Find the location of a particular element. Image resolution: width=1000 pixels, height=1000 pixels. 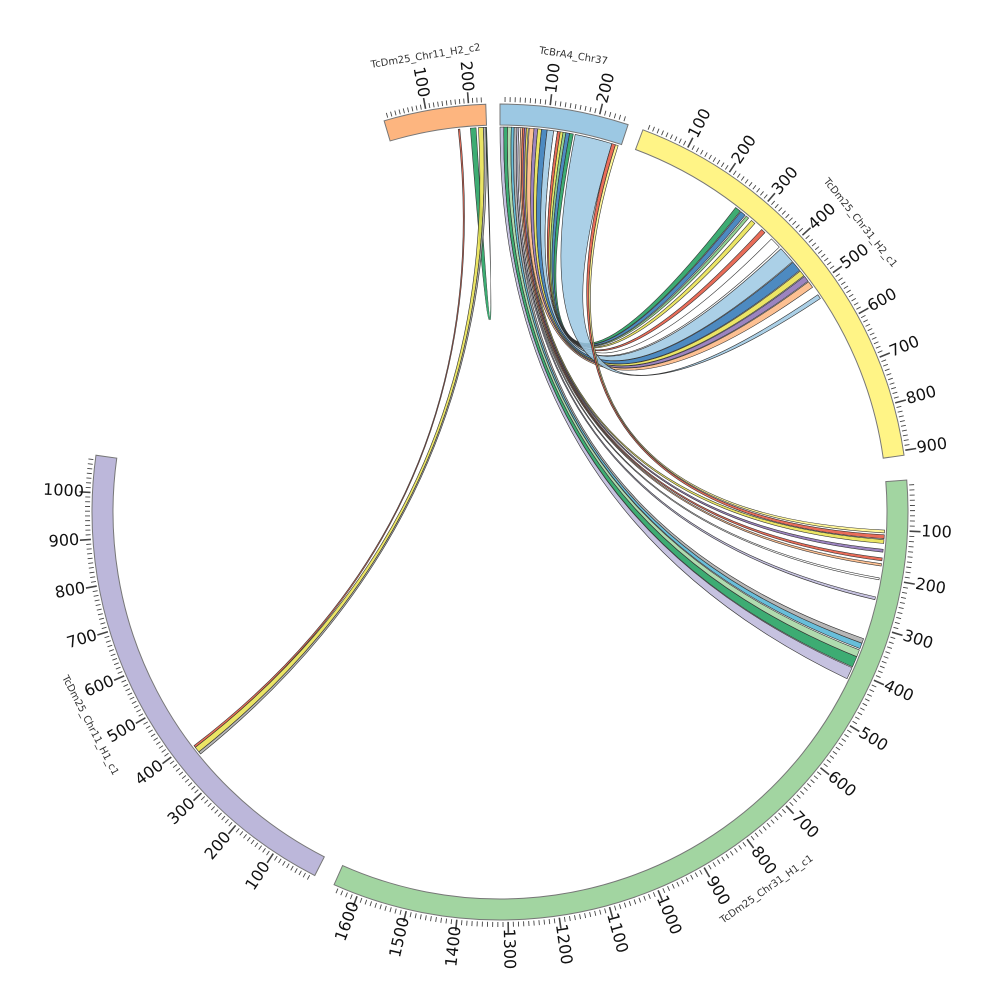

tick-label-chr11h1-100: 100 is located at coordinates (257, 876).